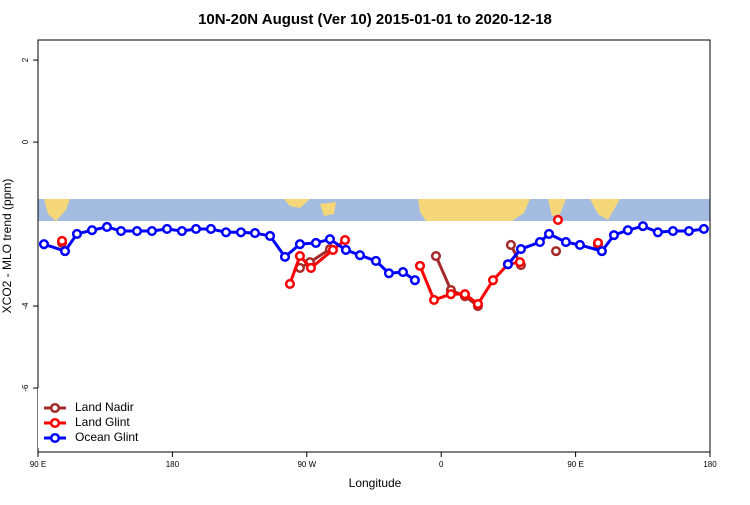  What do you see at coordinates (25, 59) in the screenshot?
I see `y-tick-label: 2` at bounding box center [25, 59].